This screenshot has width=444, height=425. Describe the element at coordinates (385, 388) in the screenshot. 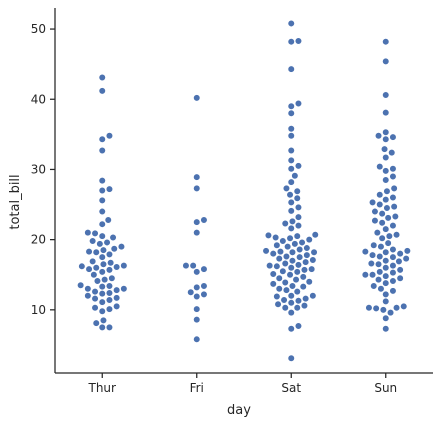

I see `x-tick-label-sun: Sun` at that location.